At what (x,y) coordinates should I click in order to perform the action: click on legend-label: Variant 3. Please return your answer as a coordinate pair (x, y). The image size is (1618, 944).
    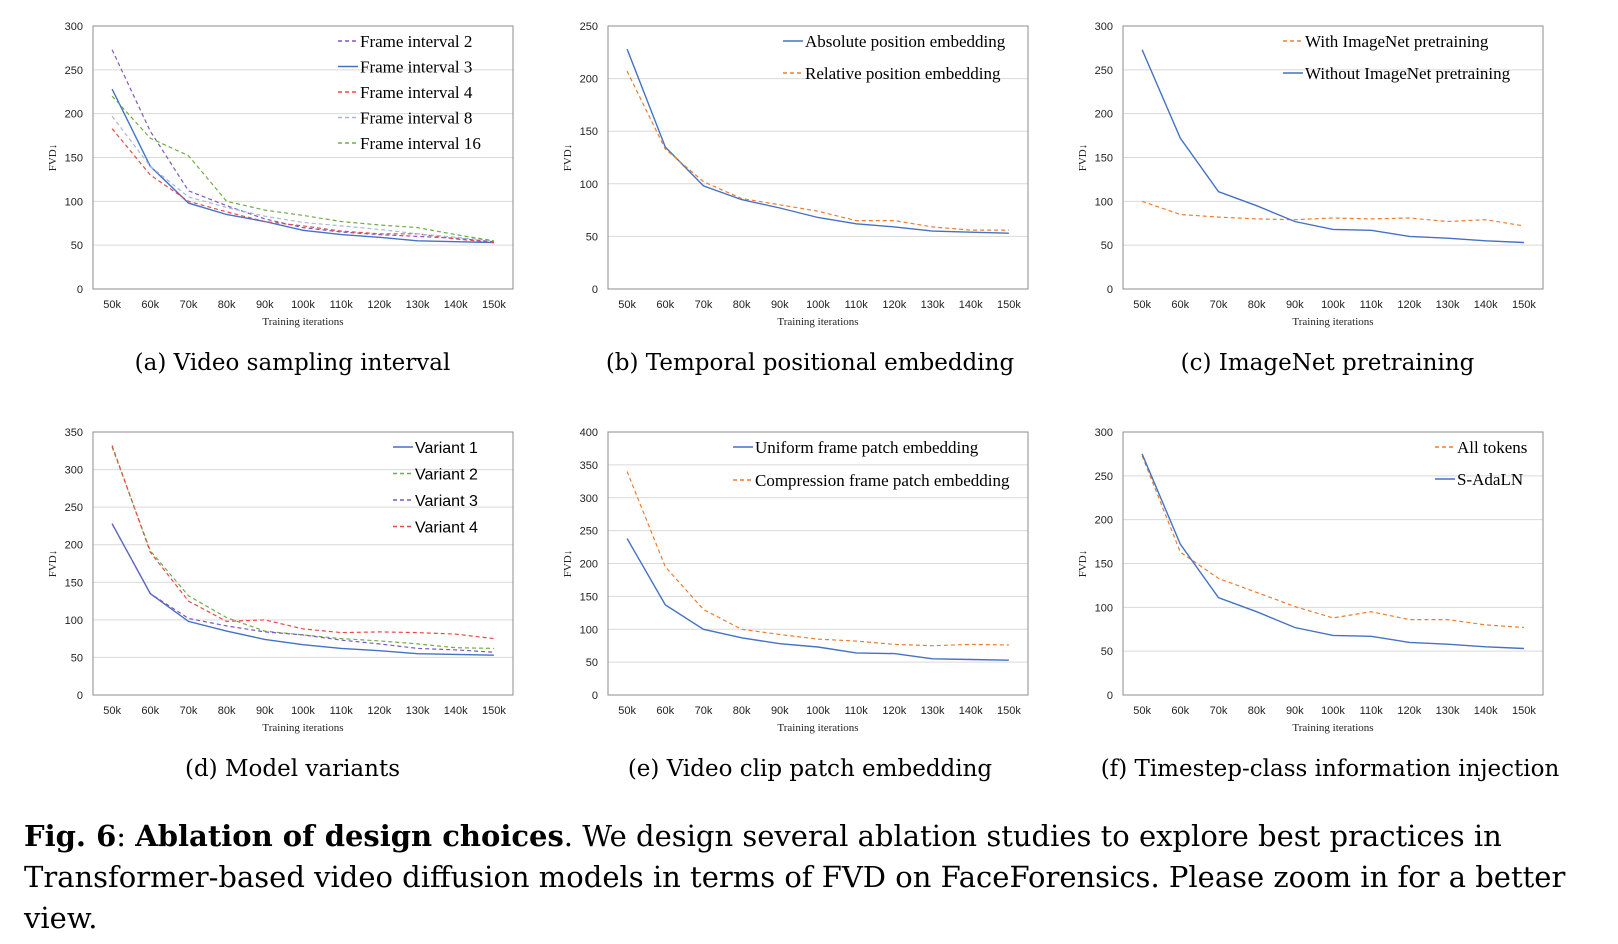
    Looking at the image, I should click on (446, 501).